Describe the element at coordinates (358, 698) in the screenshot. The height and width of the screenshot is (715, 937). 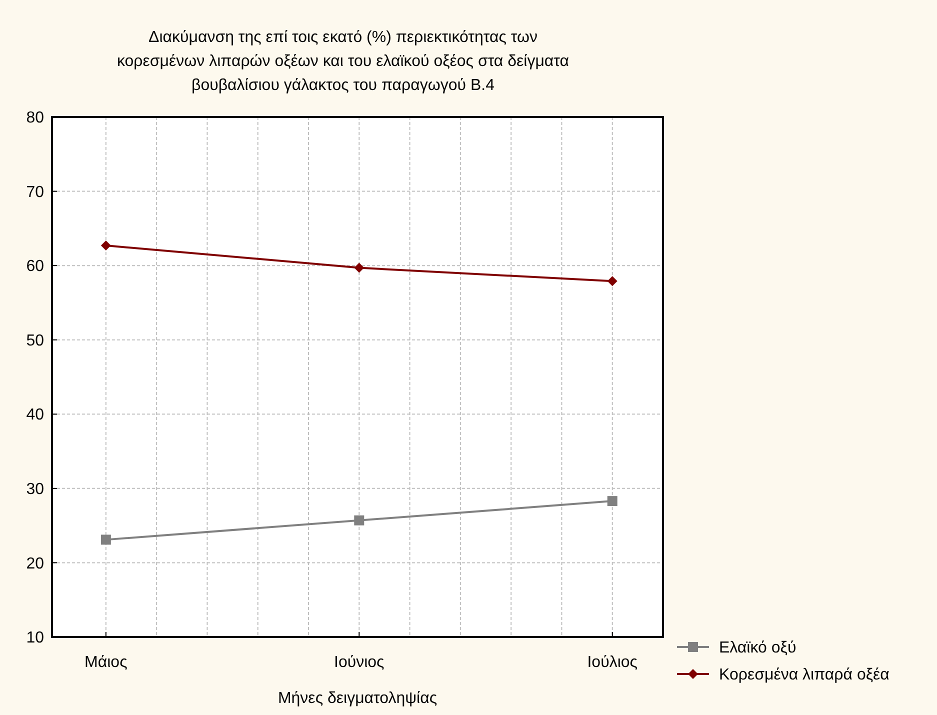
I see `x-axis-title: Μήνες δειγματοληψίας` at that location.